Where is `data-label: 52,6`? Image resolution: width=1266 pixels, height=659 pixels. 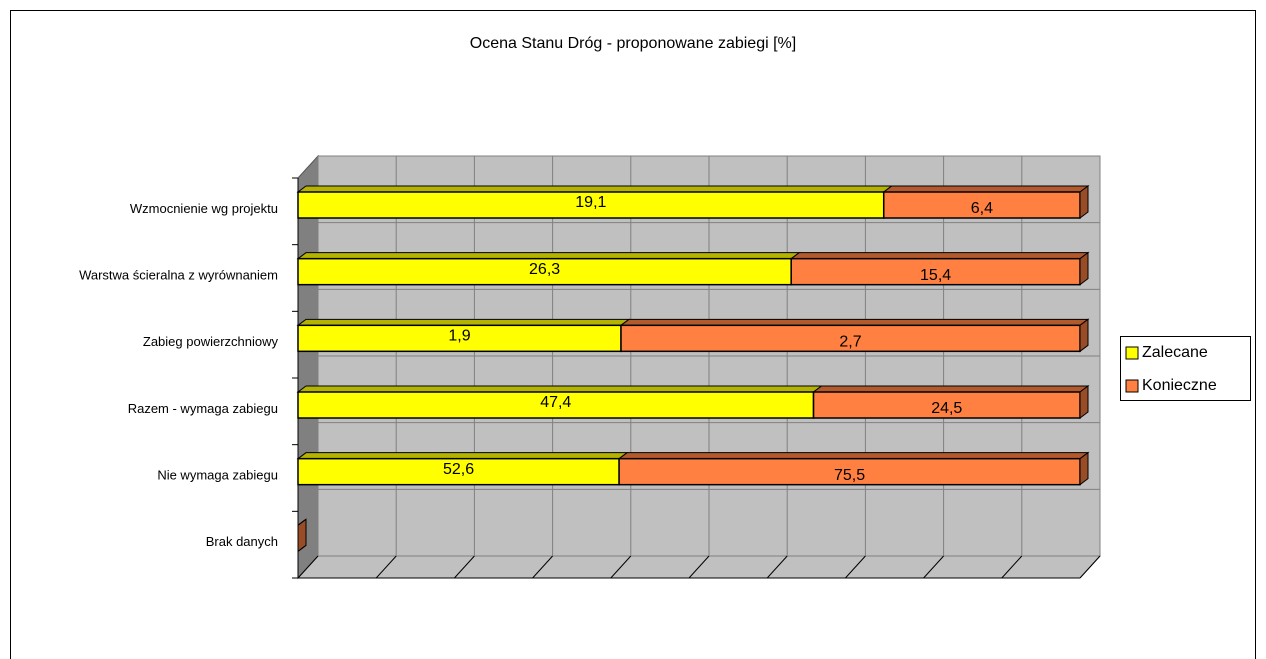 data-label: 52,6 is located at coordinates (458, 469).